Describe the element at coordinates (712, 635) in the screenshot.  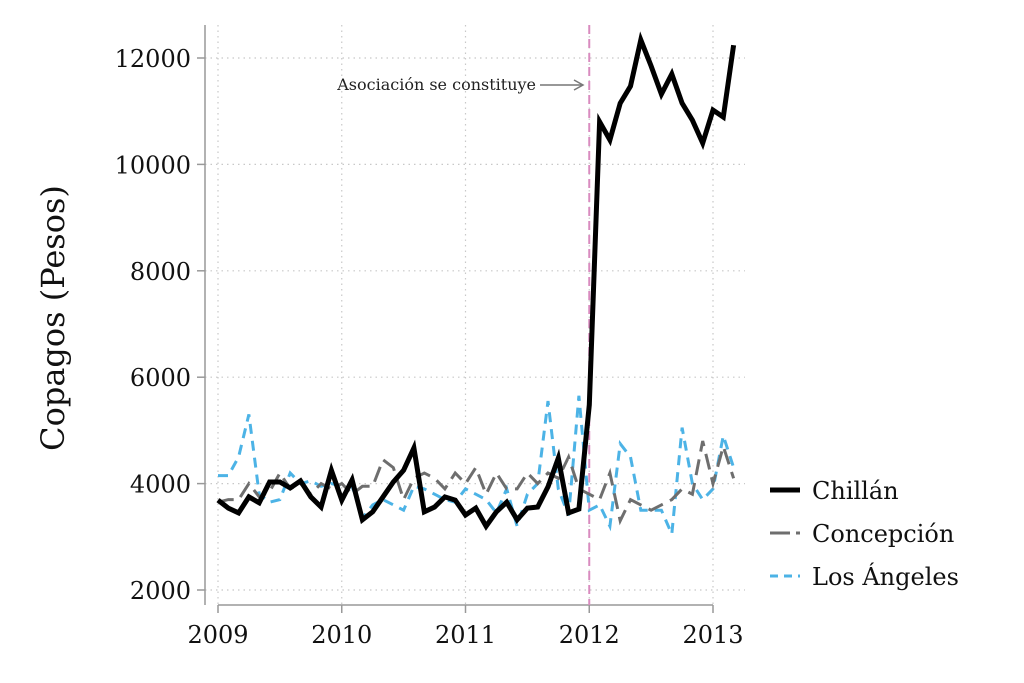
I see `x-tick-label: 2013` at that location.